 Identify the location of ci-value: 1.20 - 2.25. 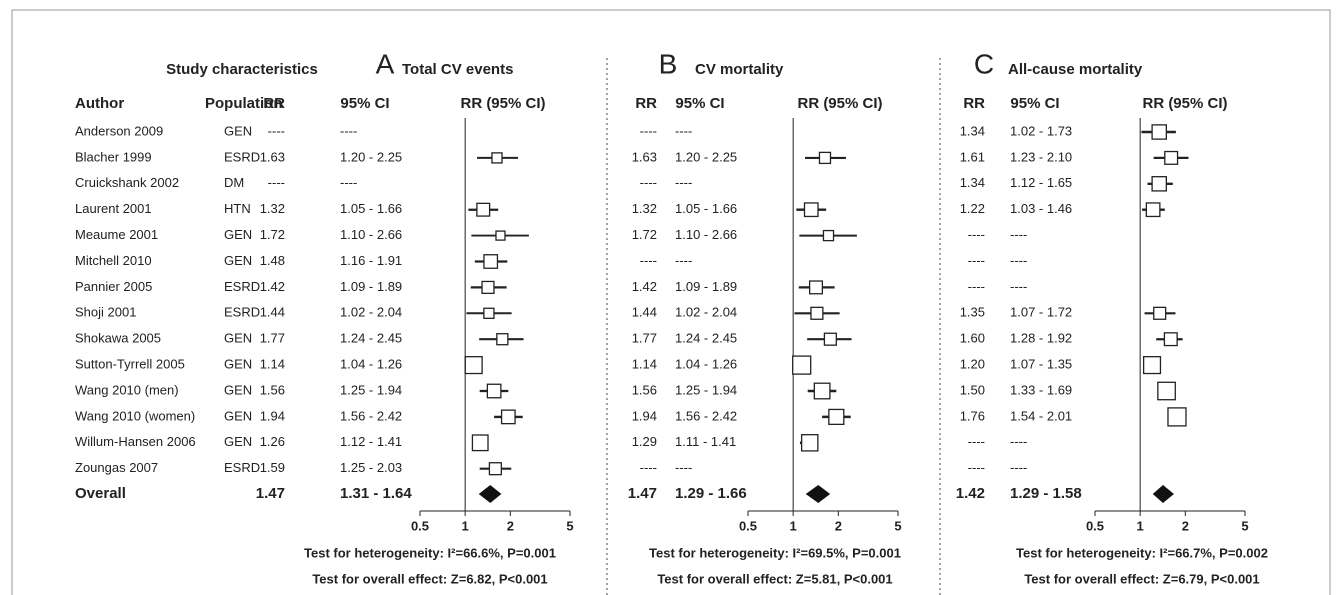
(706, 156).